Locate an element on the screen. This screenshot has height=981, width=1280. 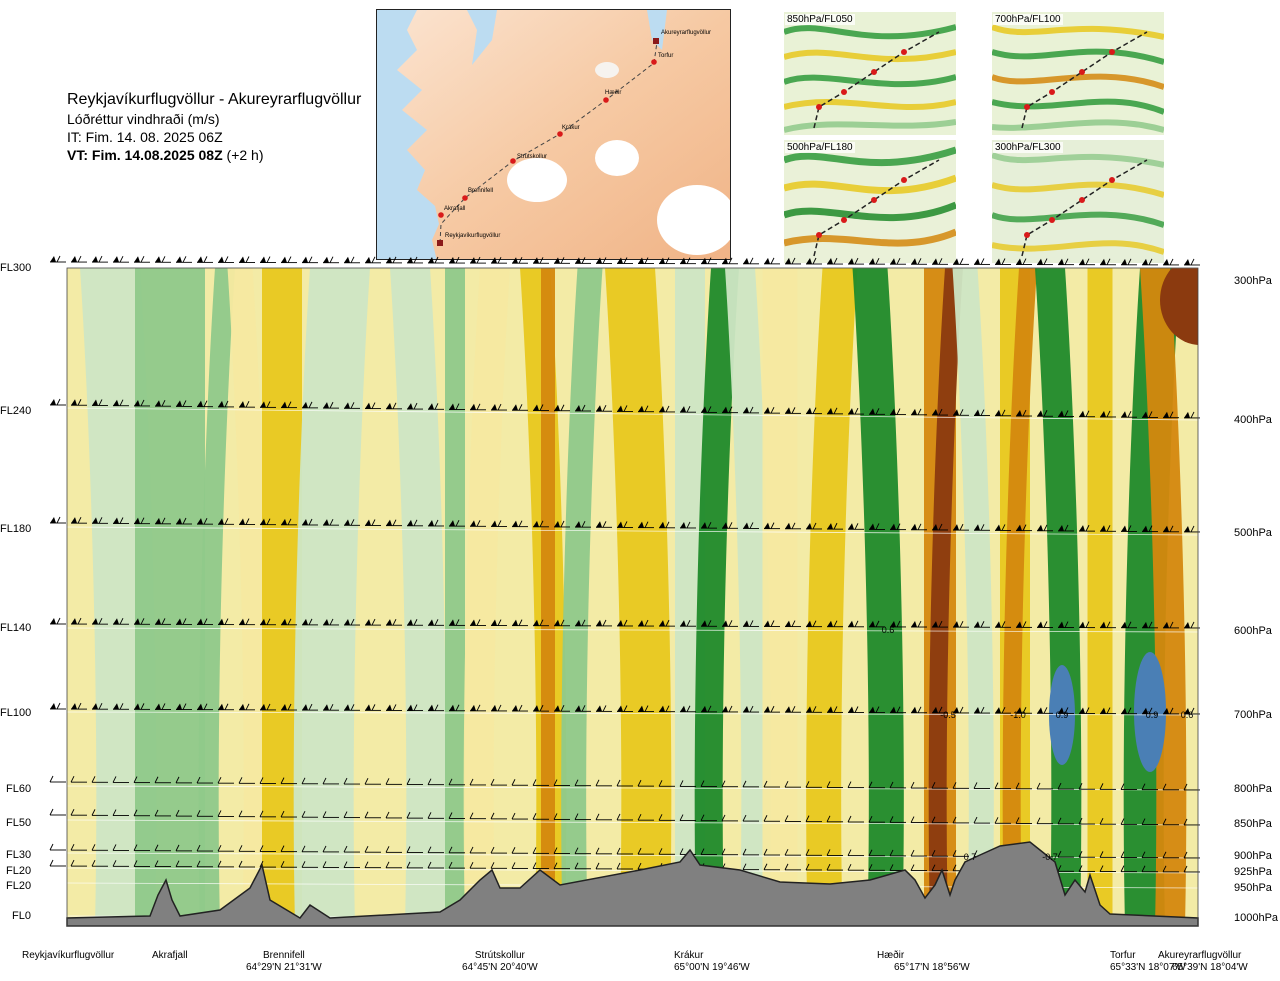
waypoint-coord: 65°33'N 18°07'W is located at coordinates (1148, 967).